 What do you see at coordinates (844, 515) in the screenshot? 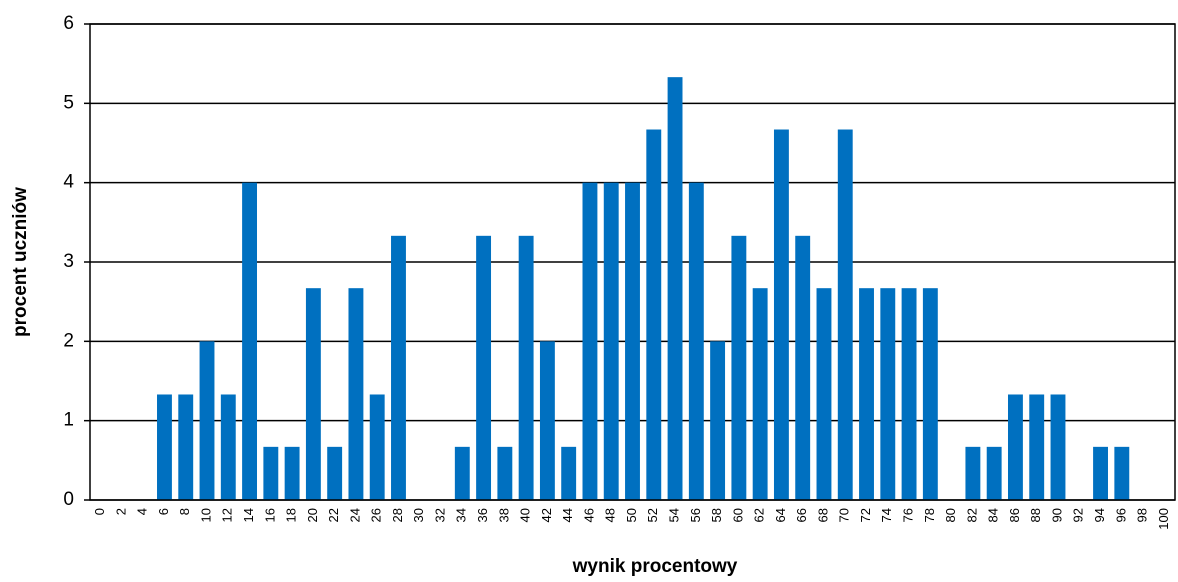
I see `x-tick-label: 70` at bounding box center [844, 515].